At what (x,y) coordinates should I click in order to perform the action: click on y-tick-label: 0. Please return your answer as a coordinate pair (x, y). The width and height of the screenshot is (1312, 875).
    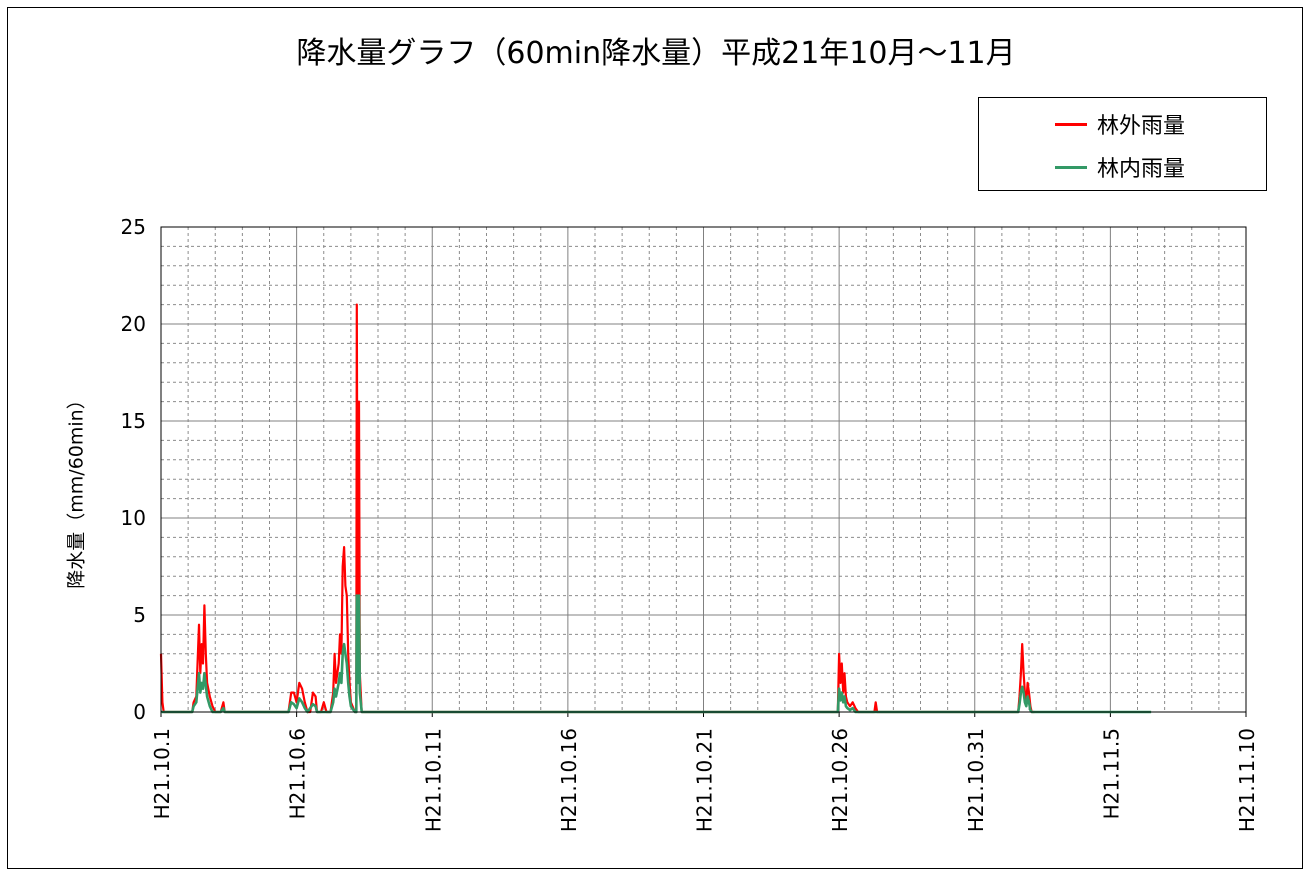
    Looking at the image, I should click on (139, 712).